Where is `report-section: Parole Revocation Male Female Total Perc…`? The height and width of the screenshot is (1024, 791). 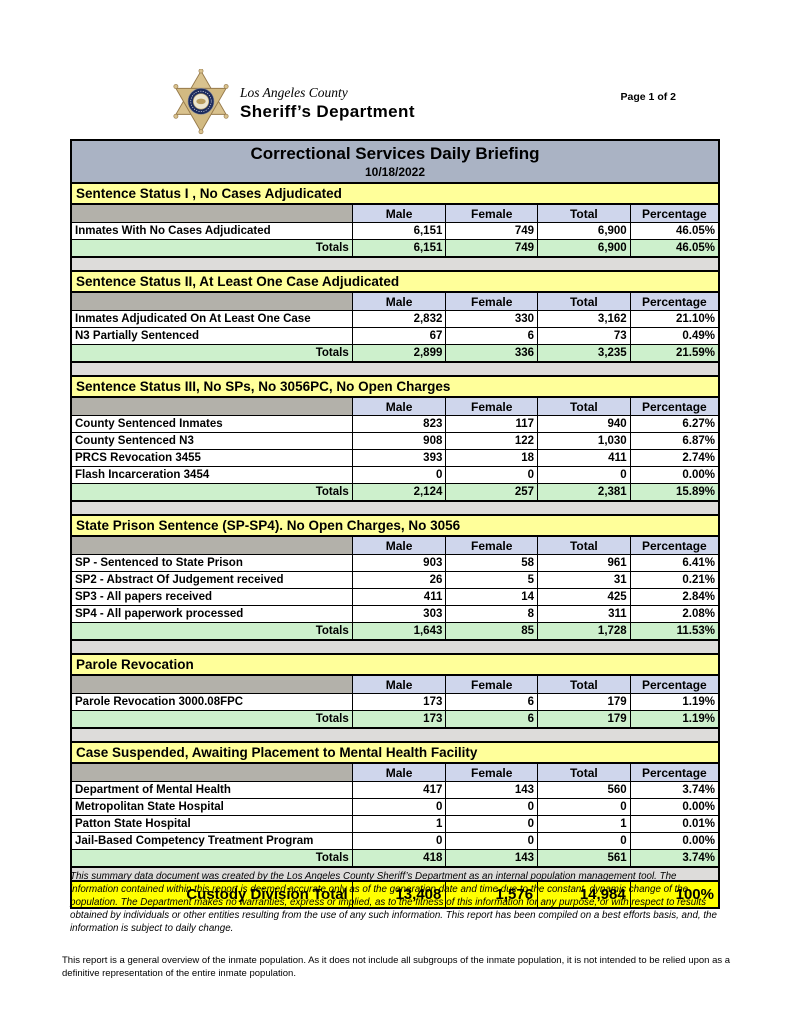
report-section: Parole Revocation Male Female Total Perc… is located at coordinates (395, 697).